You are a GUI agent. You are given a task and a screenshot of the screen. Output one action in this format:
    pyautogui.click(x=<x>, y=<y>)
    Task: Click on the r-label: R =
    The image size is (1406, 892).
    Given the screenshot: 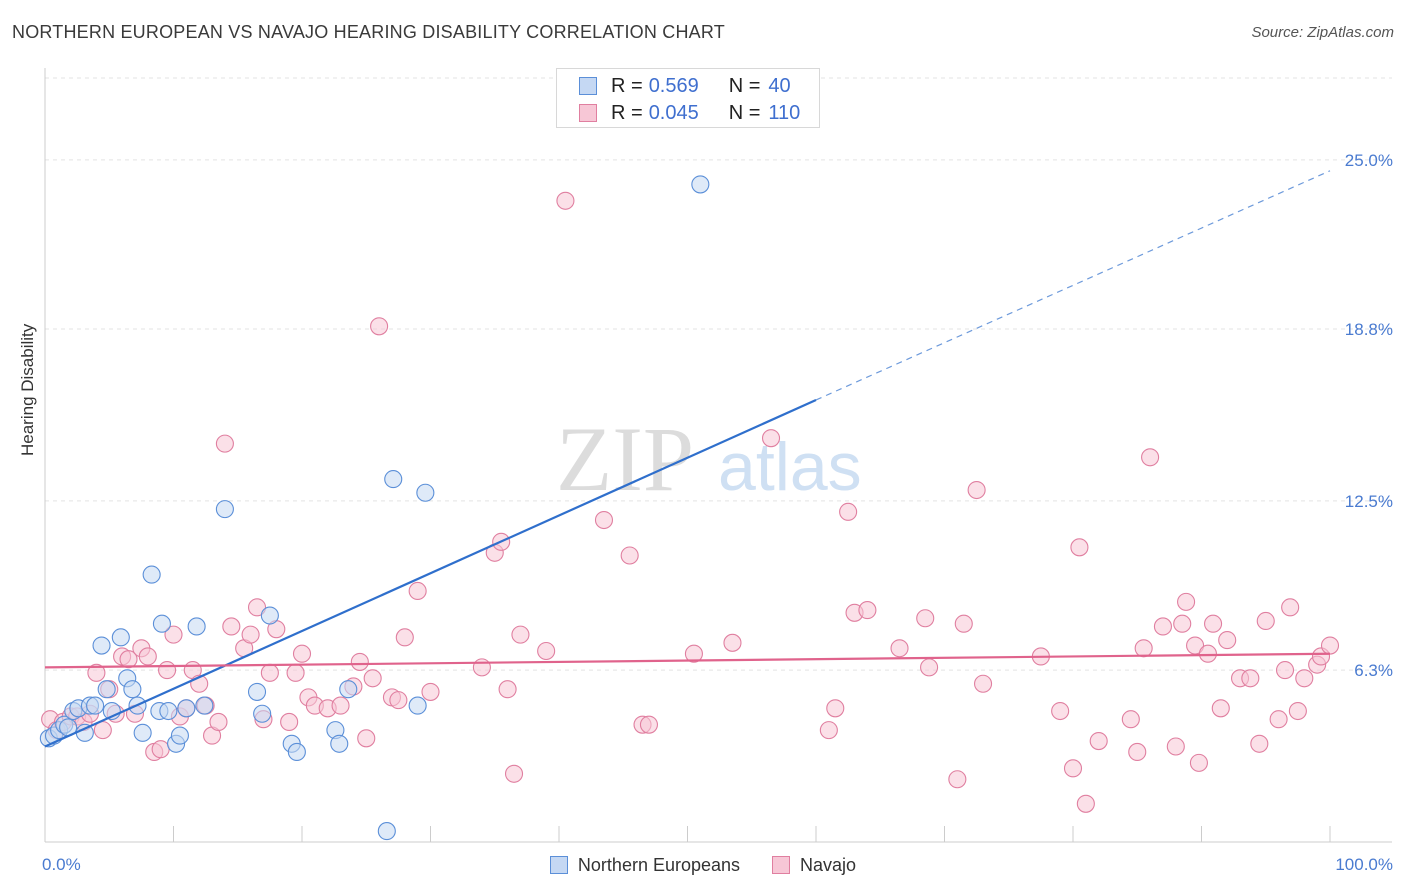 What is the action you would take?
    pyautogui.click(x=627, y=112)
    